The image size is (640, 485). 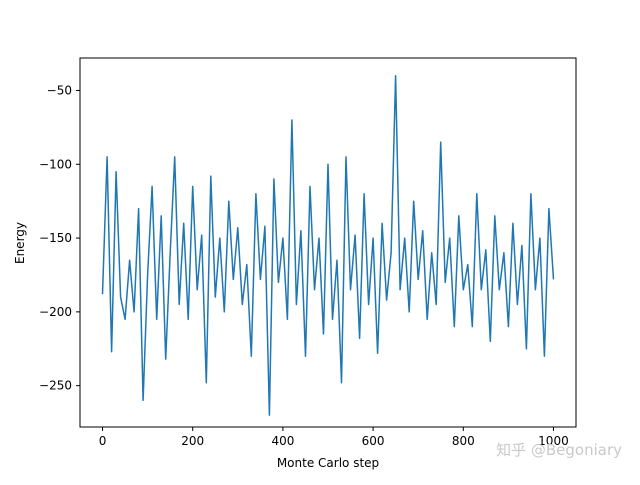 I want to click on x-tick-label: 1000, so click(x=553, y=441).